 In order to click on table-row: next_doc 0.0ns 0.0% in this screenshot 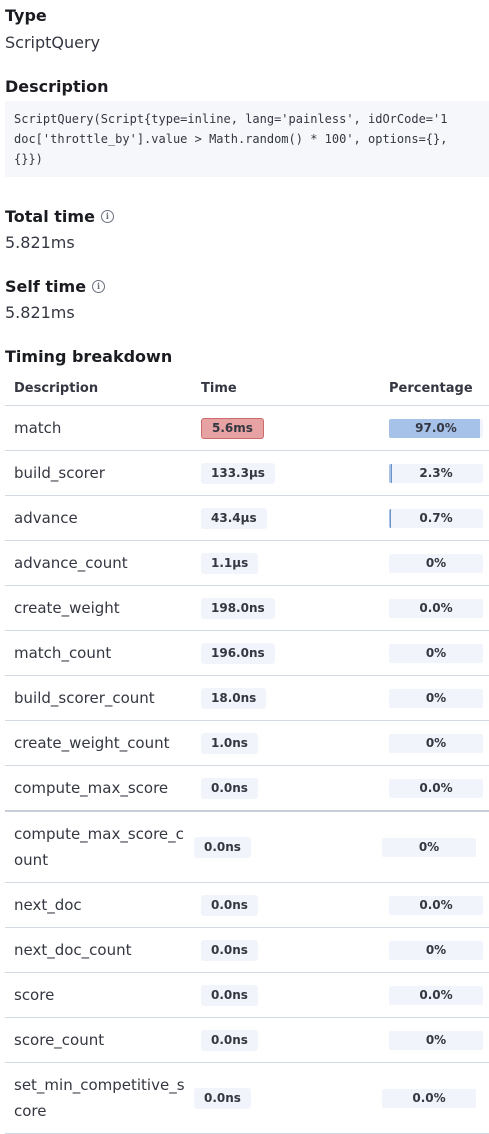, I will do `click(247, 905)`.